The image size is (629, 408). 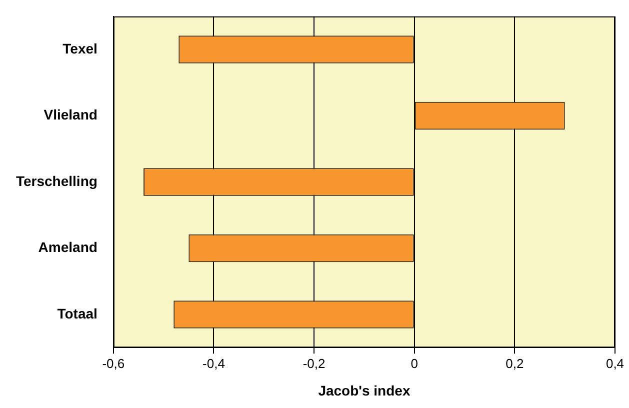 What do you see at coordinates (314, 363) in the screenshot?
I see `x-tick-label: -0,2` at bounding box center [314, 363].